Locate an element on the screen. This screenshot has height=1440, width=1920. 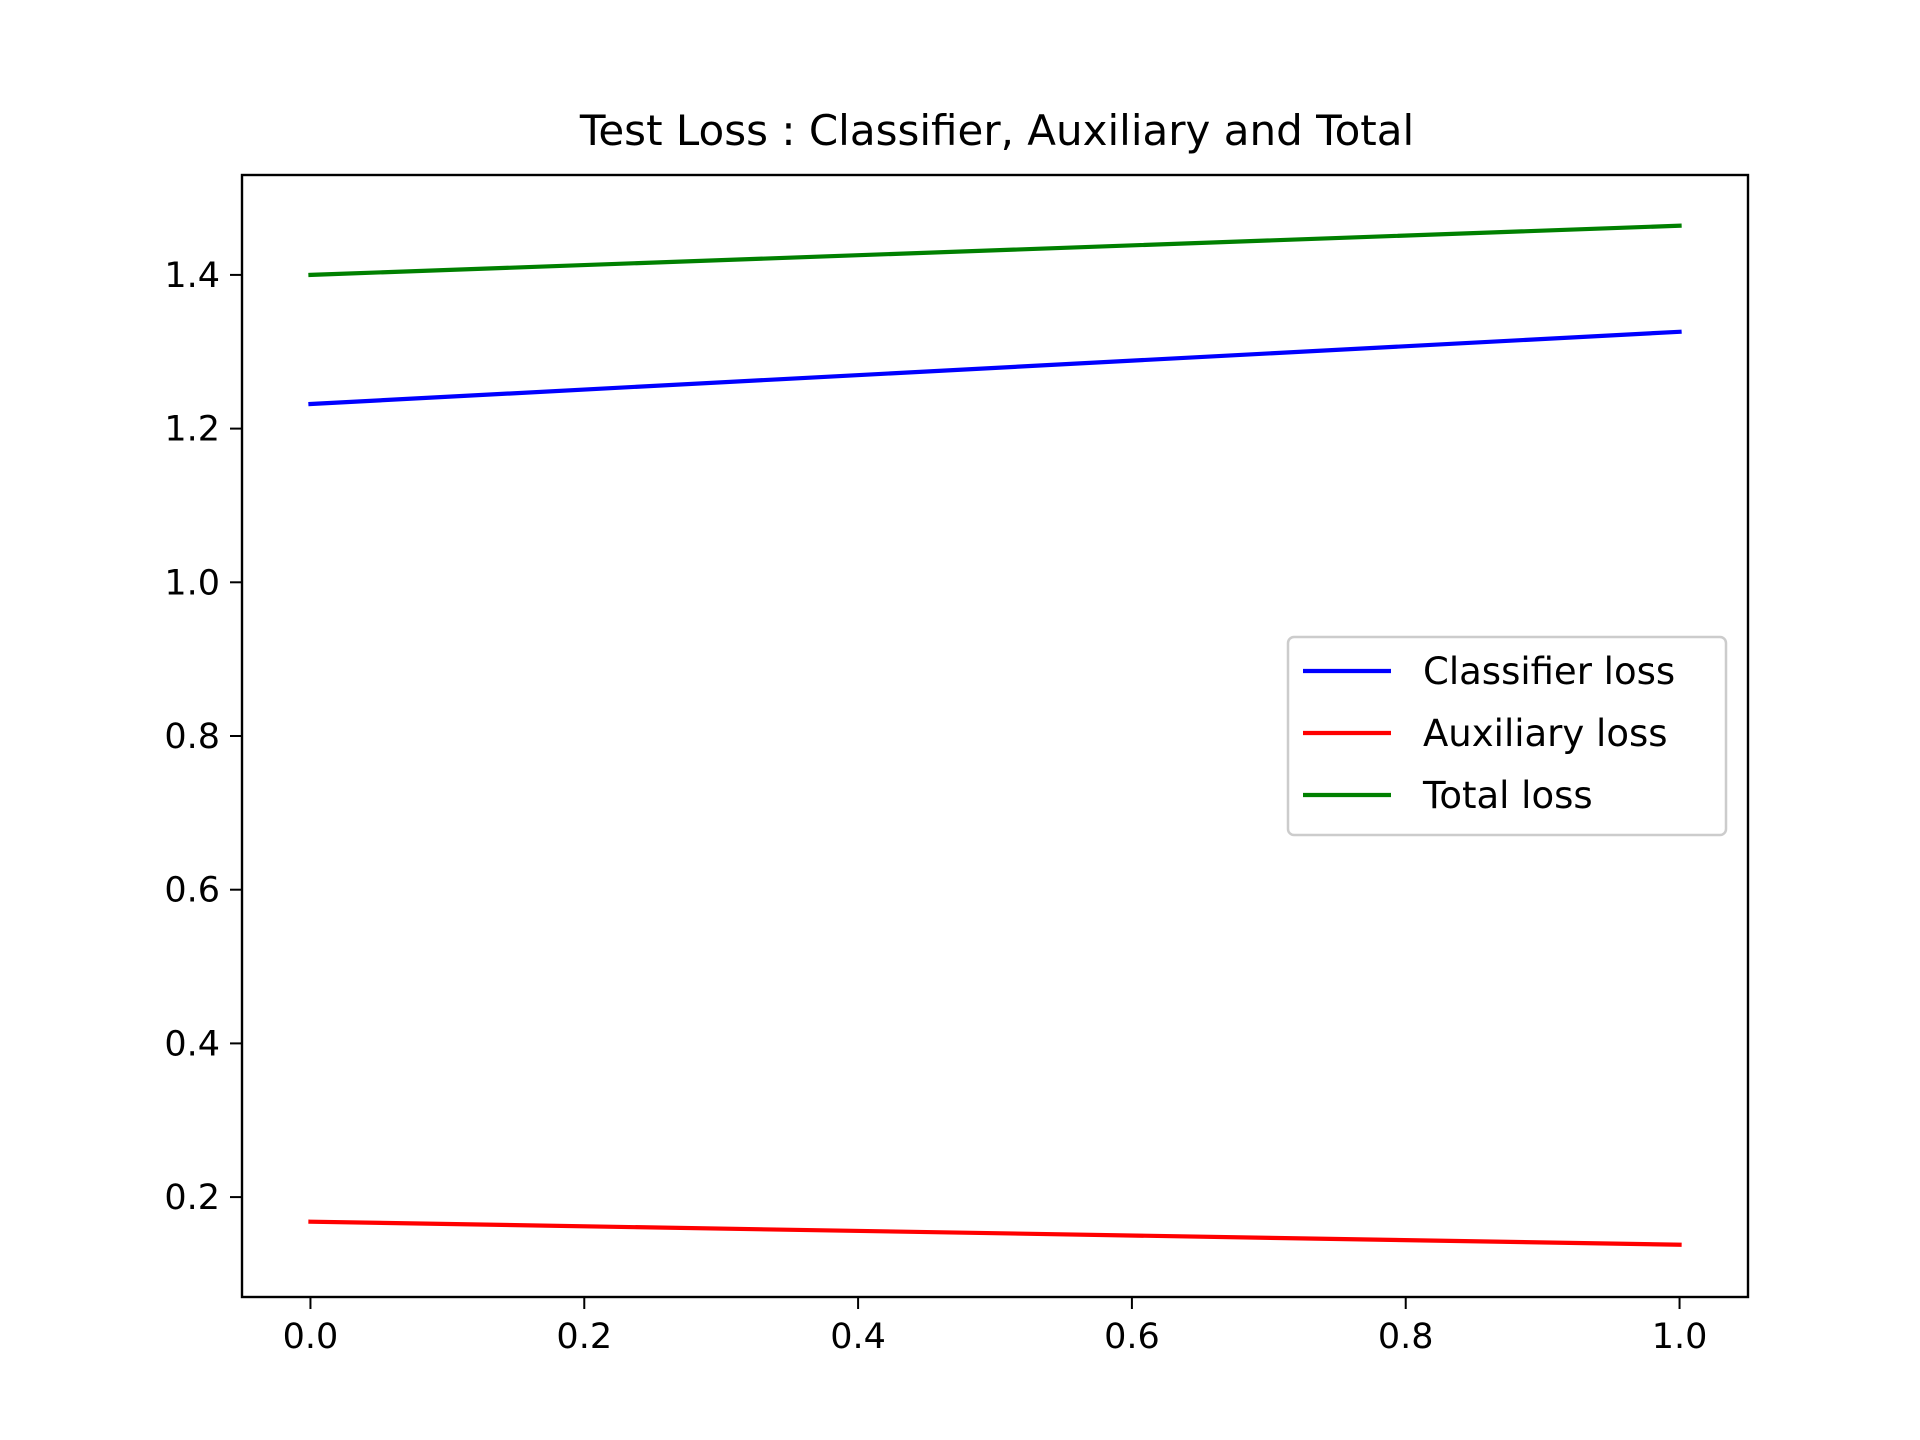
series-line-total-loss is located at coordinates (995, 250).